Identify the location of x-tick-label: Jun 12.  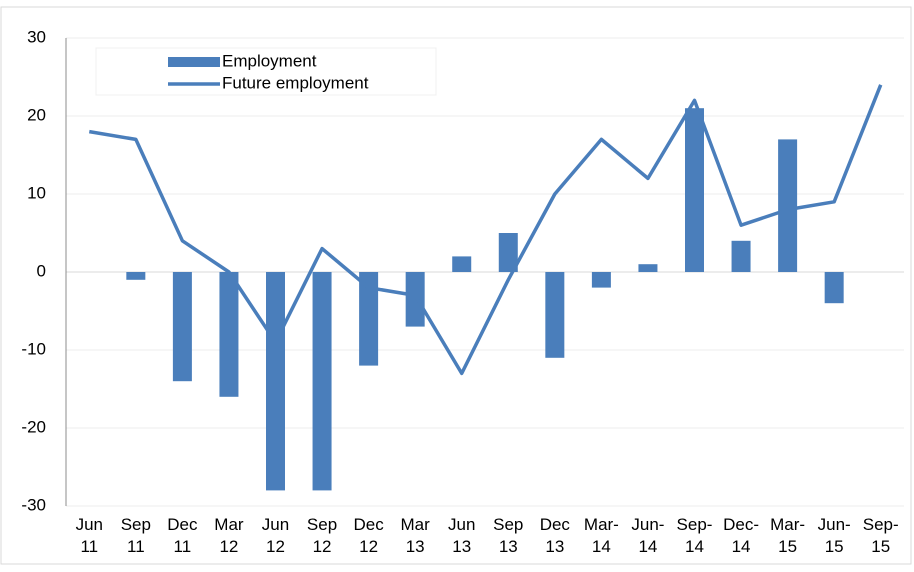
(275, 535).